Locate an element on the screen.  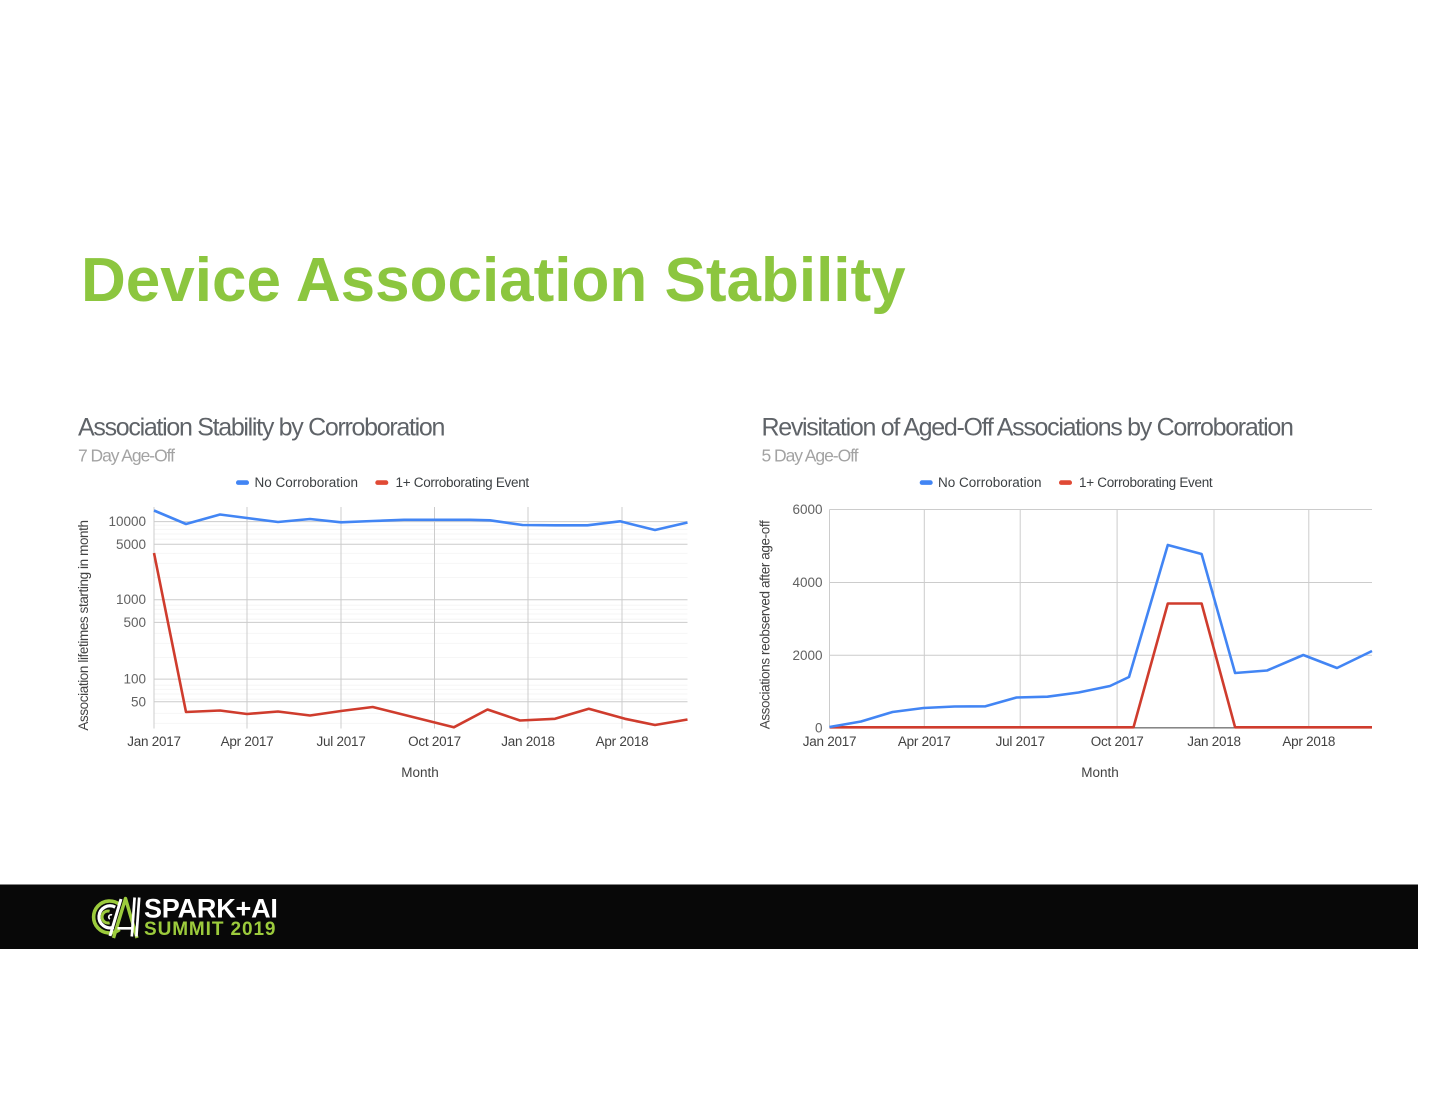
svg-text: SUMMIT 2019 is located at coordinates (210, 929).